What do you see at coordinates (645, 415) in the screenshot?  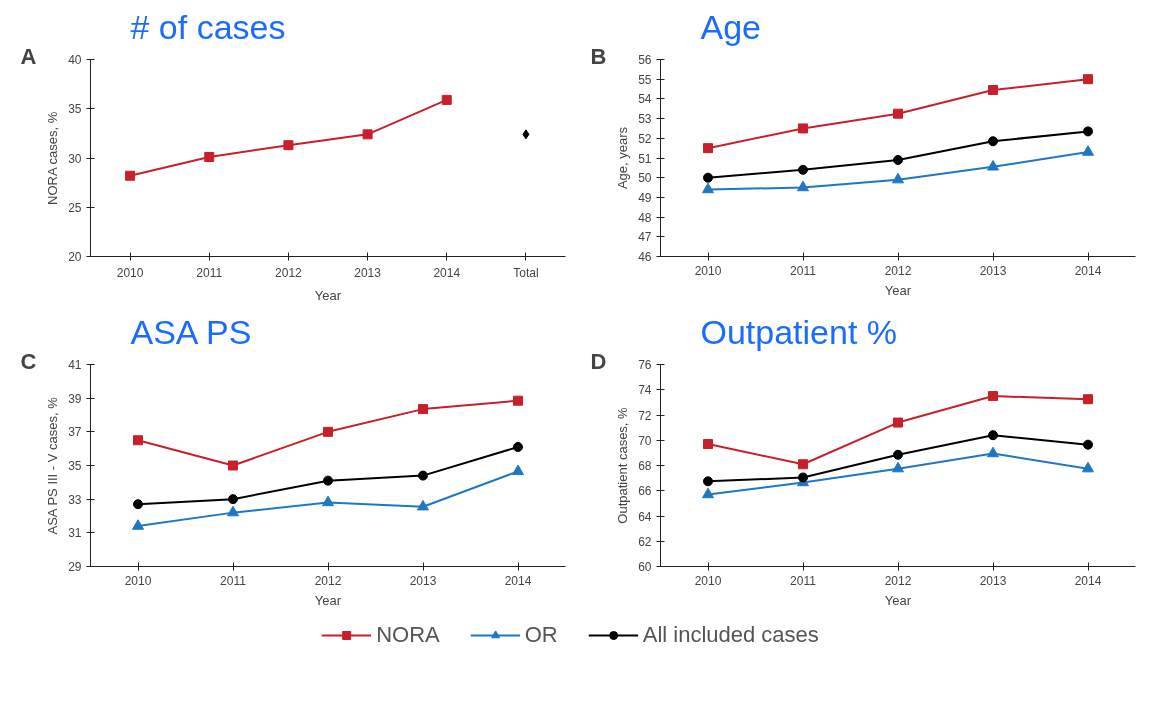 I see `y-tick-label: 72` at bounding box center [645, 415].